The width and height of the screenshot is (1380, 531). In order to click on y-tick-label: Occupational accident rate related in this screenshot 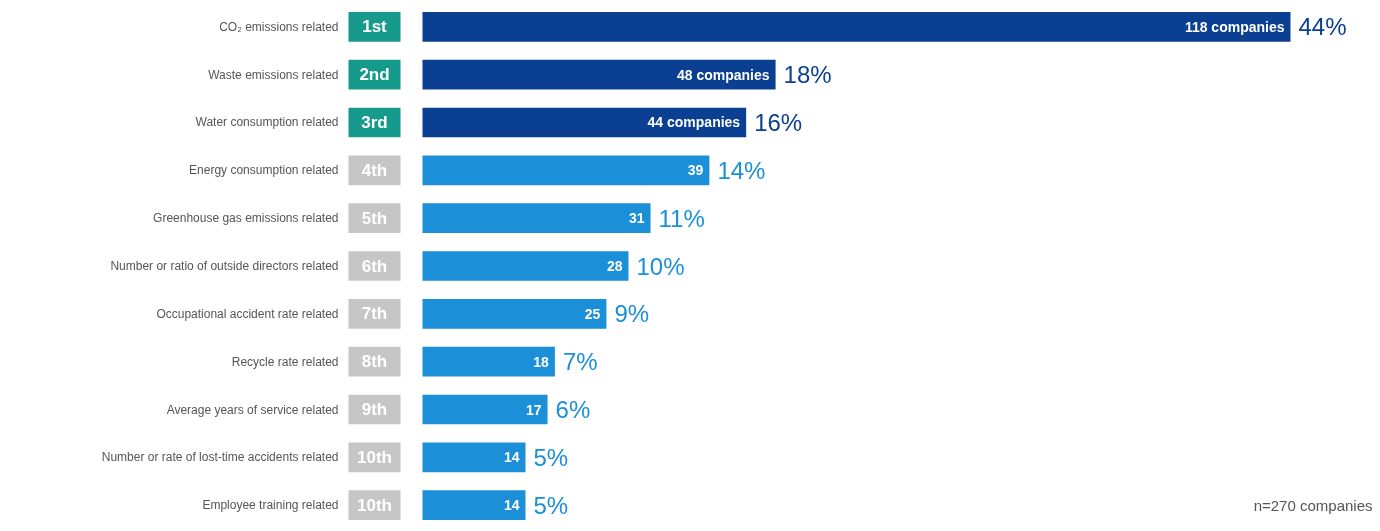, I will do `click(247, 313)`.